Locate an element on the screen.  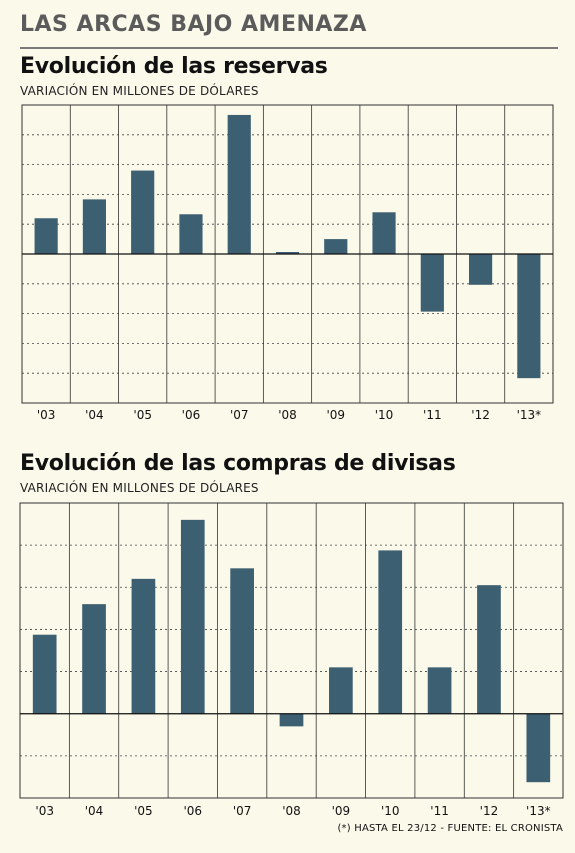
chart-1-title: Evolución de las reservas is located at coordinates (174, 66).